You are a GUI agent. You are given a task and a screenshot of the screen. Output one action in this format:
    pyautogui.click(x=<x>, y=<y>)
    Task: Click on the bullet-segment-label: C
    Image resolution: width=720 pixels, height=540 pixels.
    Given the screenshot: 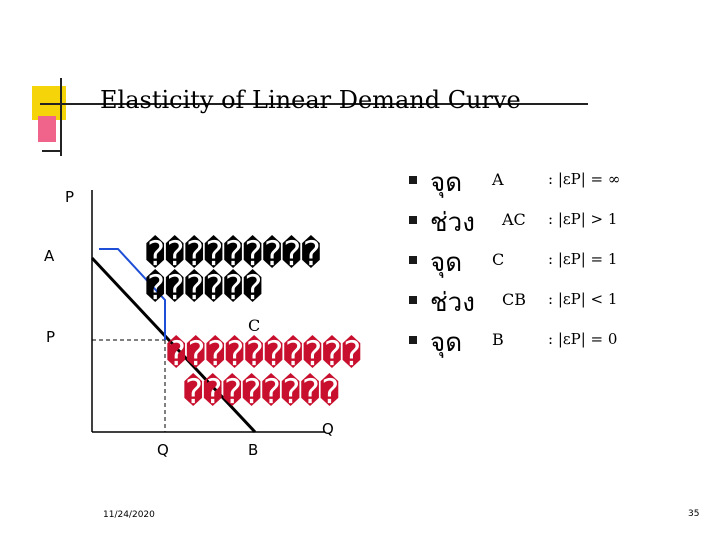 What is the action you would take?
    pyautogui.click(x=498, y=259)
    